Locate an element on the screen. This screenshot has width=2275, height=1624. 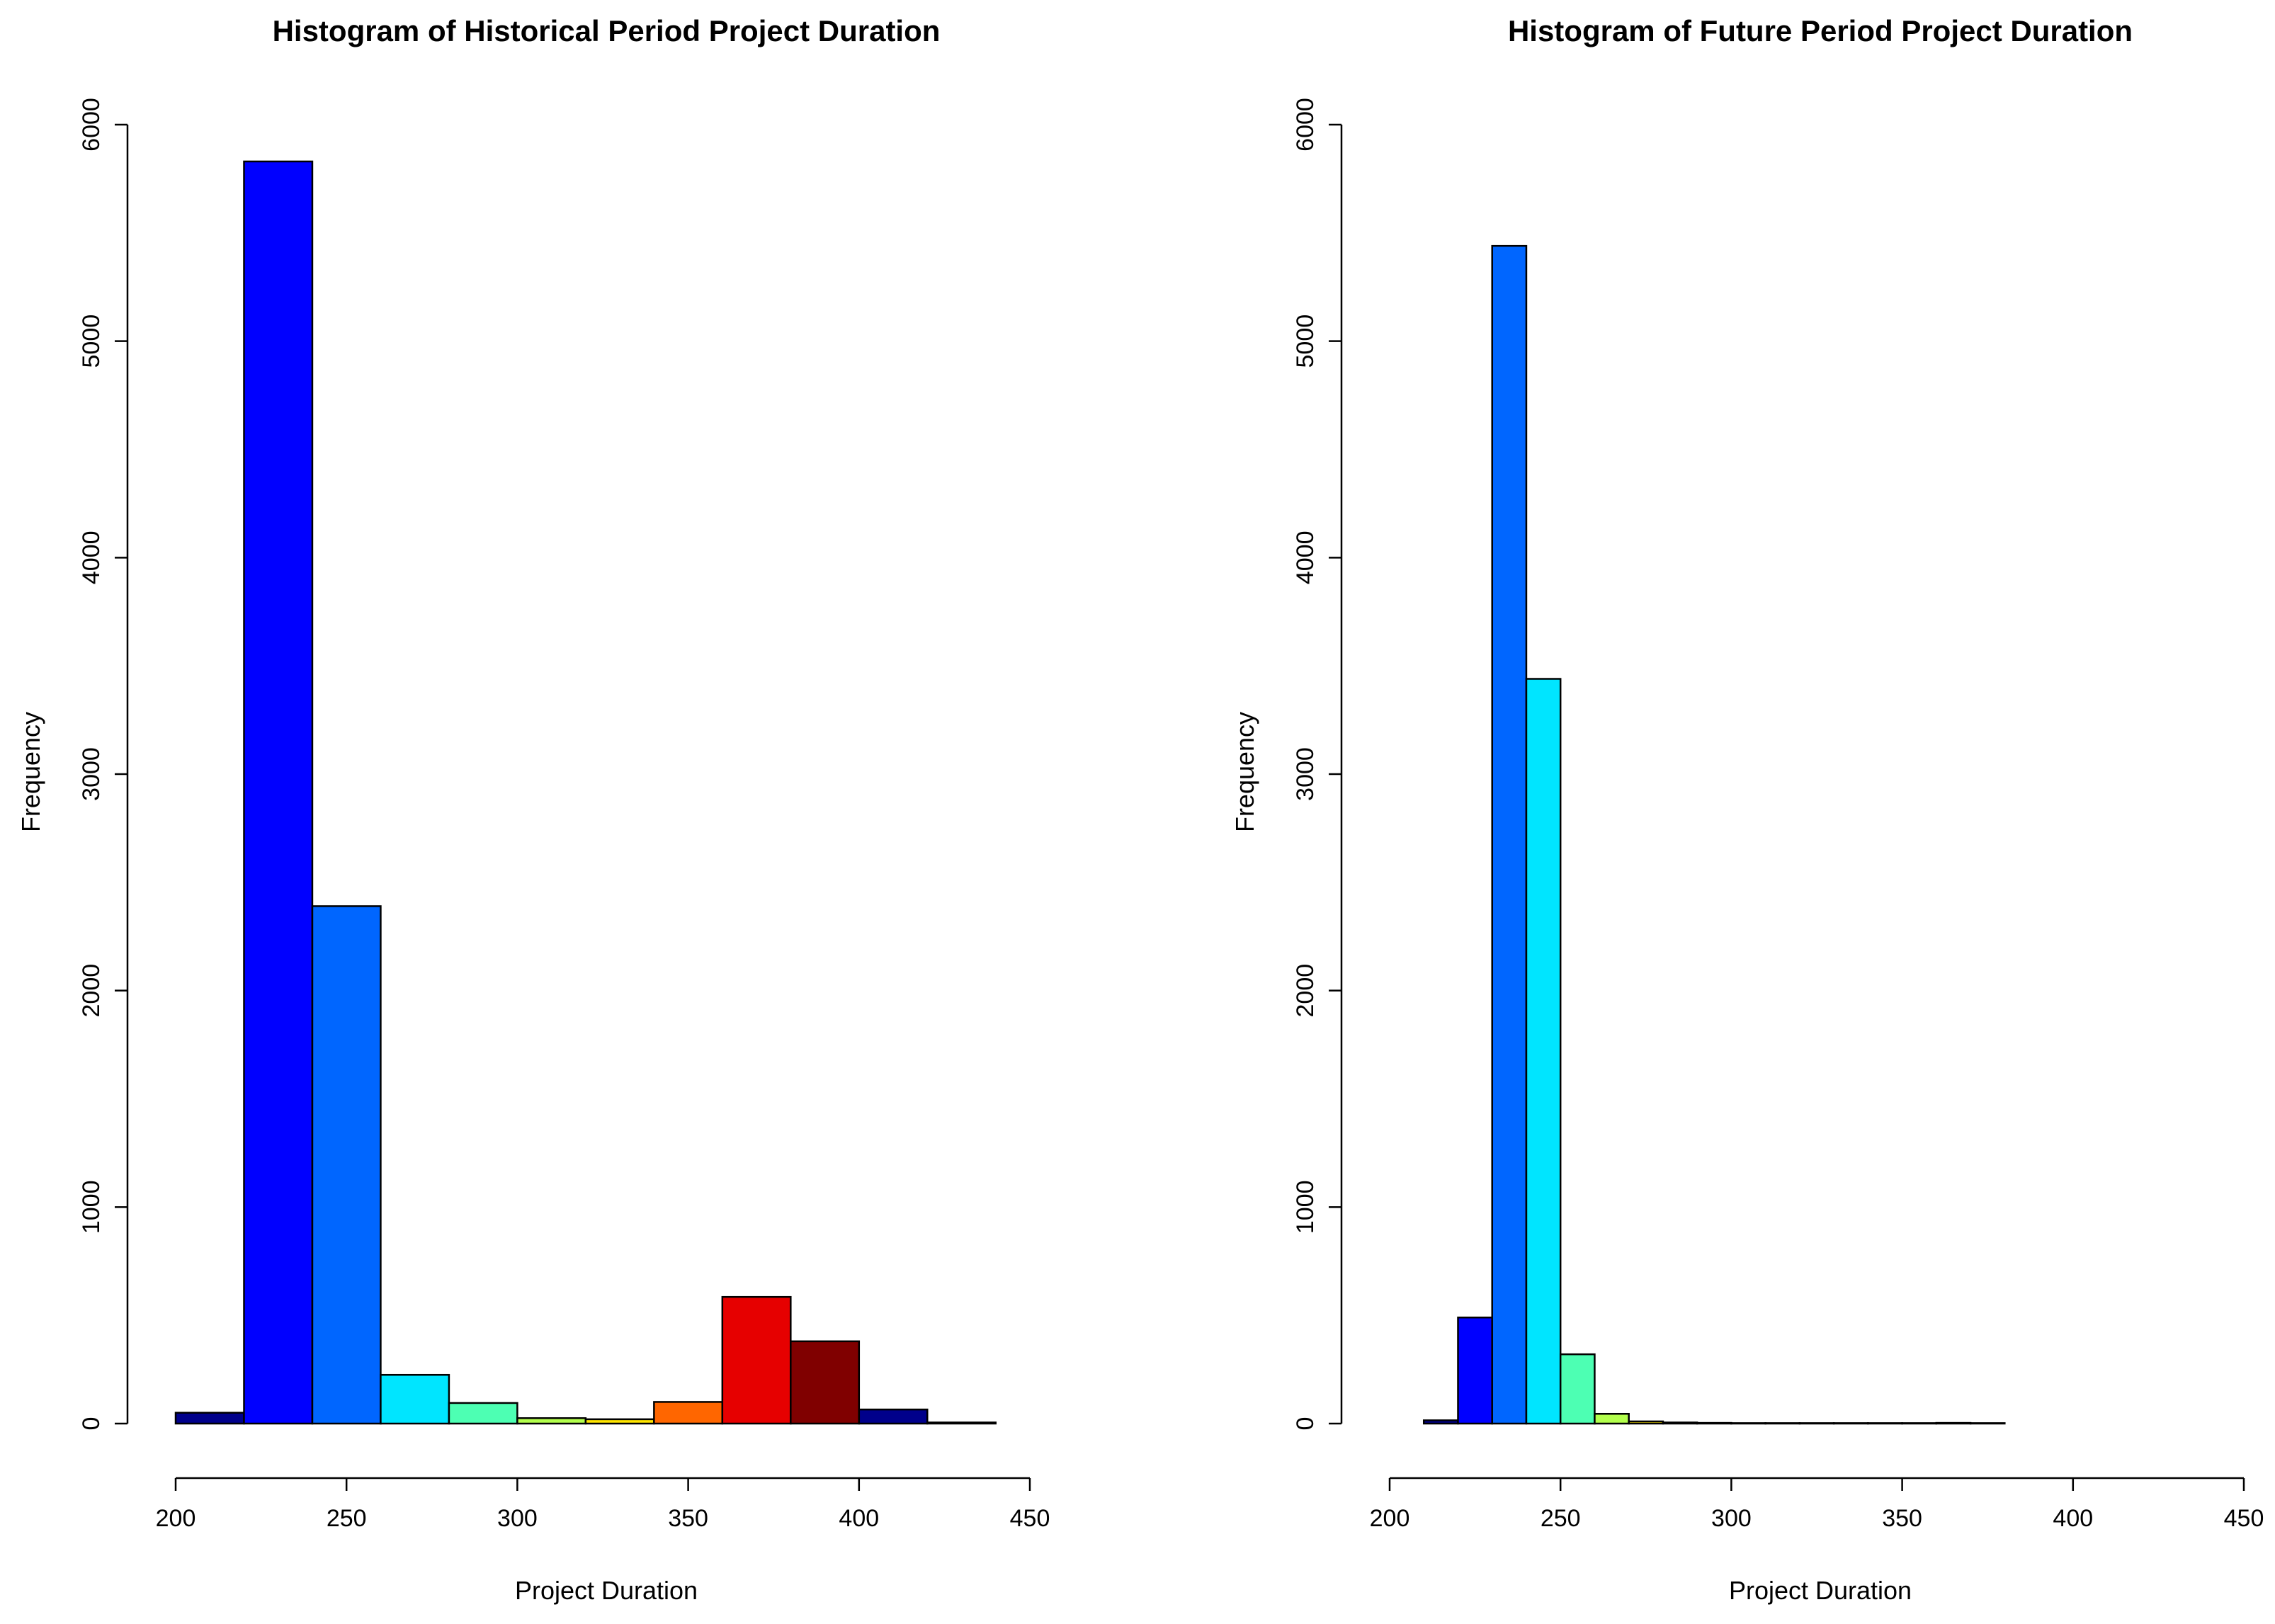
historical-x-tick-label-0: 200 is located at coordinates (176, 1518).